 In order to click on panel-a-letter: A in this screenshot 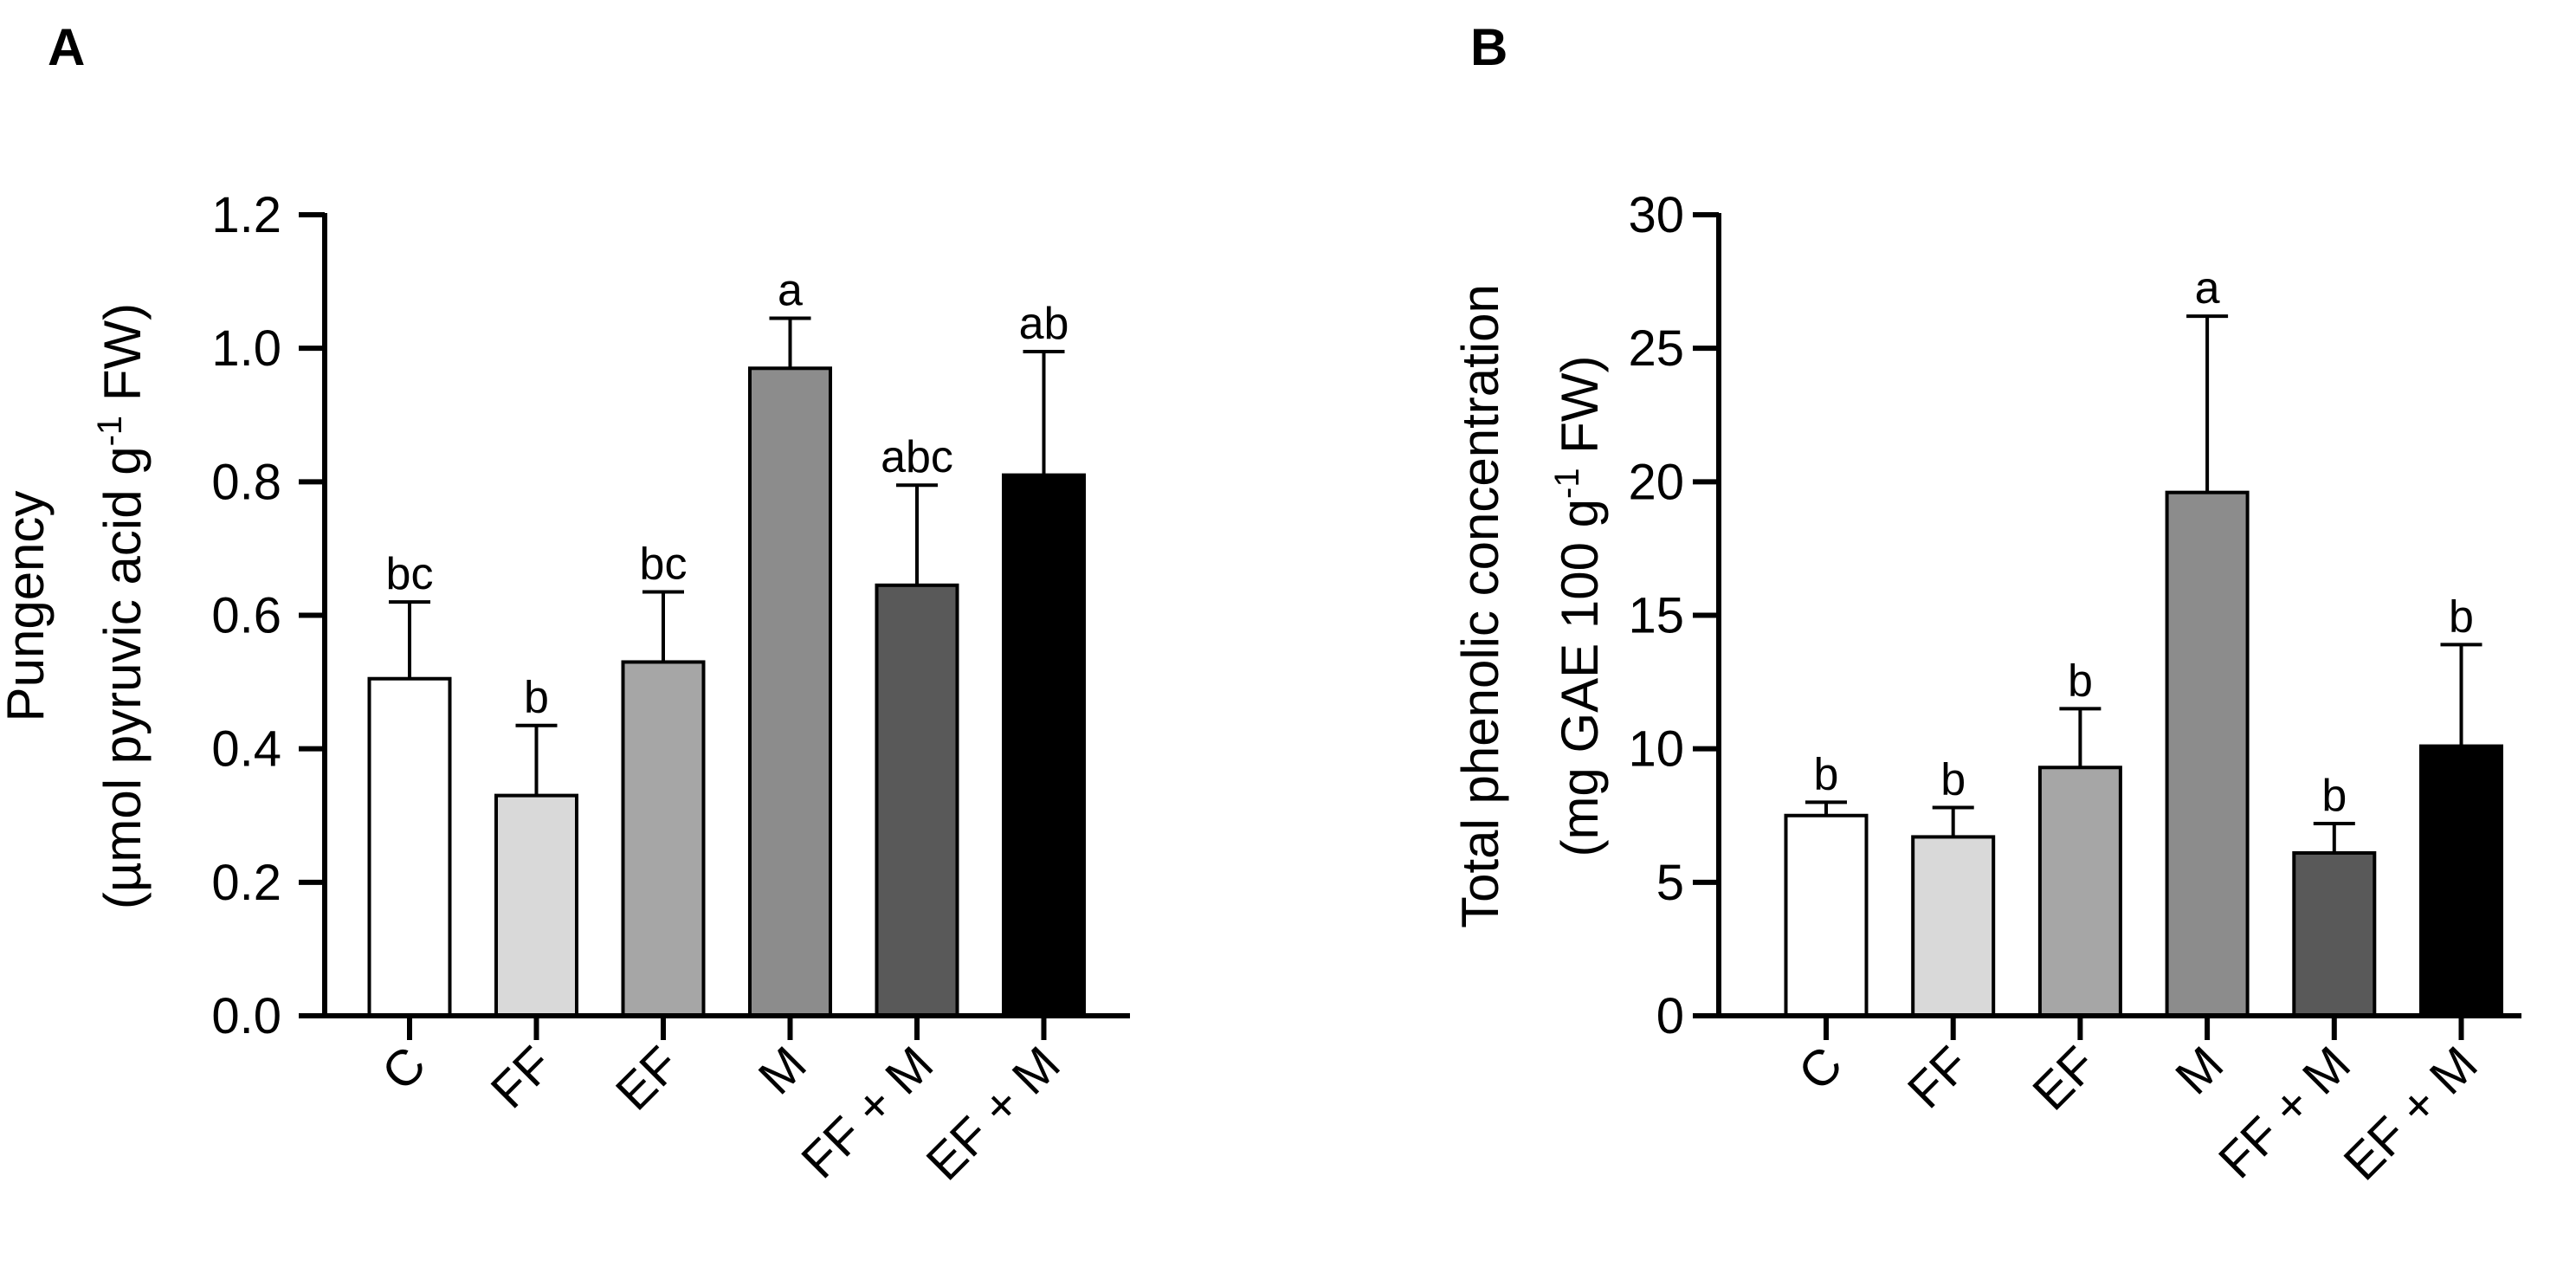, I will do `click(66, 47)`.